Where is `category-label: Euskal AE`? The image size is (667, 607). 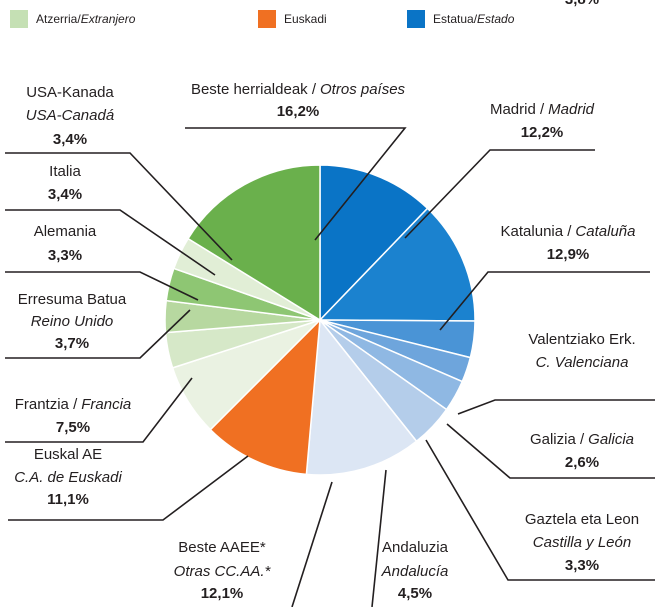 category-label: Euskal AE is located at coordinates (68, 454).